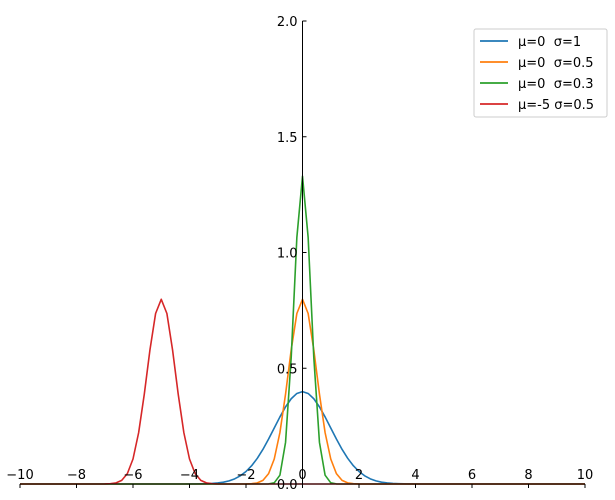 This screenshot has height=500, width=615. Describe the element at coordinates (556, 84) in the screenshot. I see `legend-label: μ=0 σ=0.3` at that location.